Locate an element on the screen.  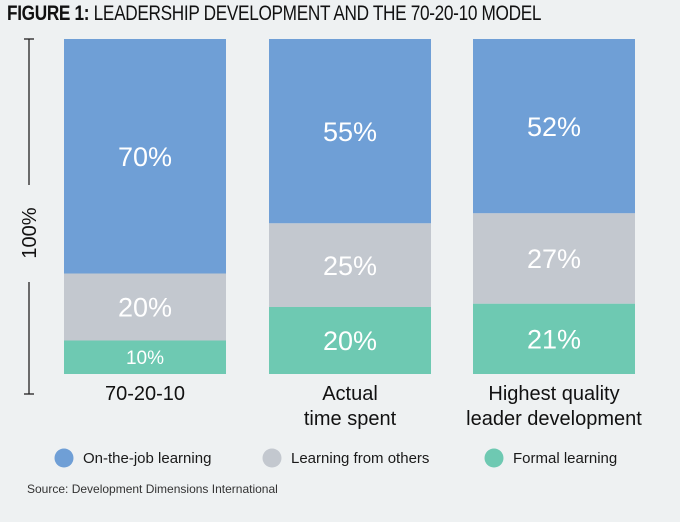
data-label-on-the-job-2: 55% is located at coordinates (350, 132).